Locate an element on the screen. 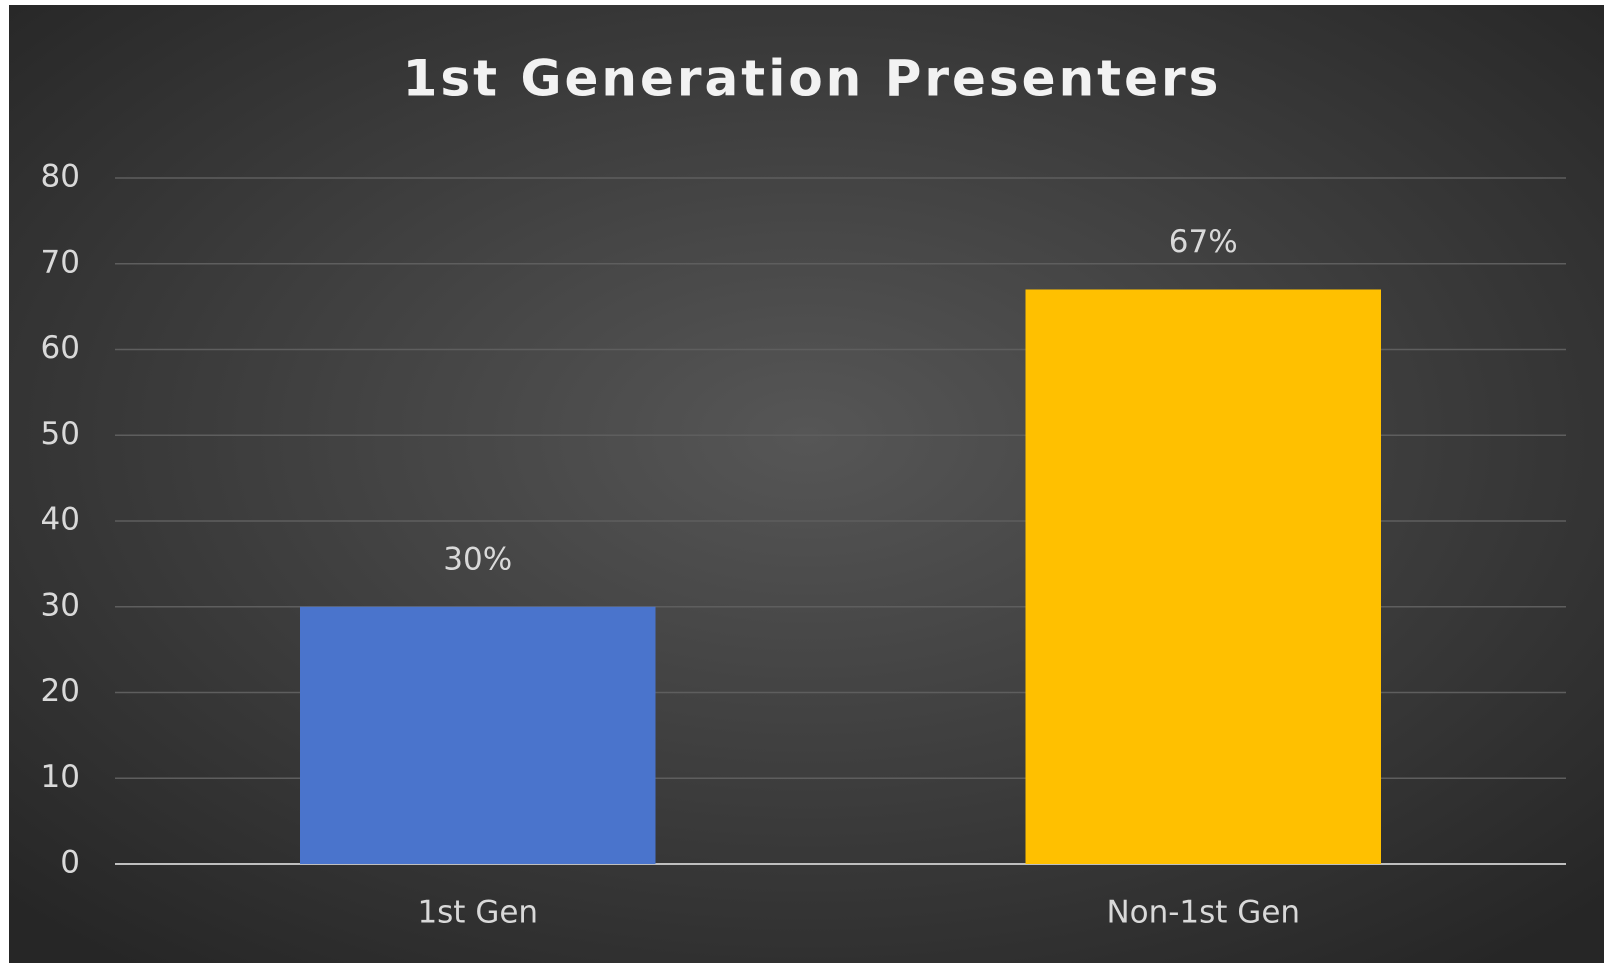 This screenshot has width=1613, height=963. y-tick-label: 30 is located at coordinates (60, 605).